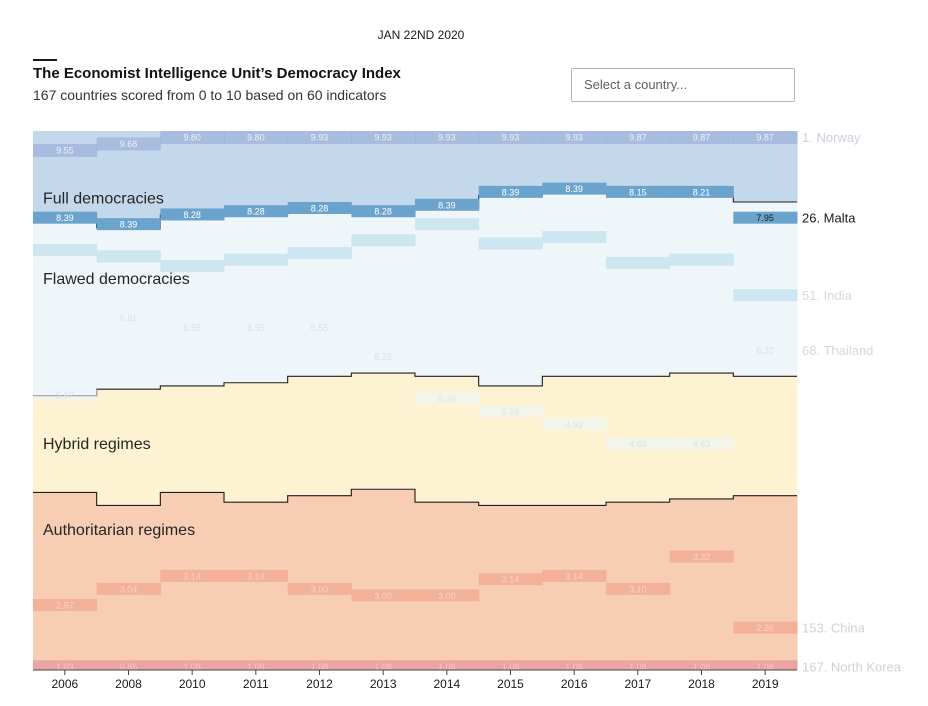 Image resolution: width=928 pixels, height=706 pixels. I want to click on data-label-51-india-2014: 7.92, so click(447, 225).